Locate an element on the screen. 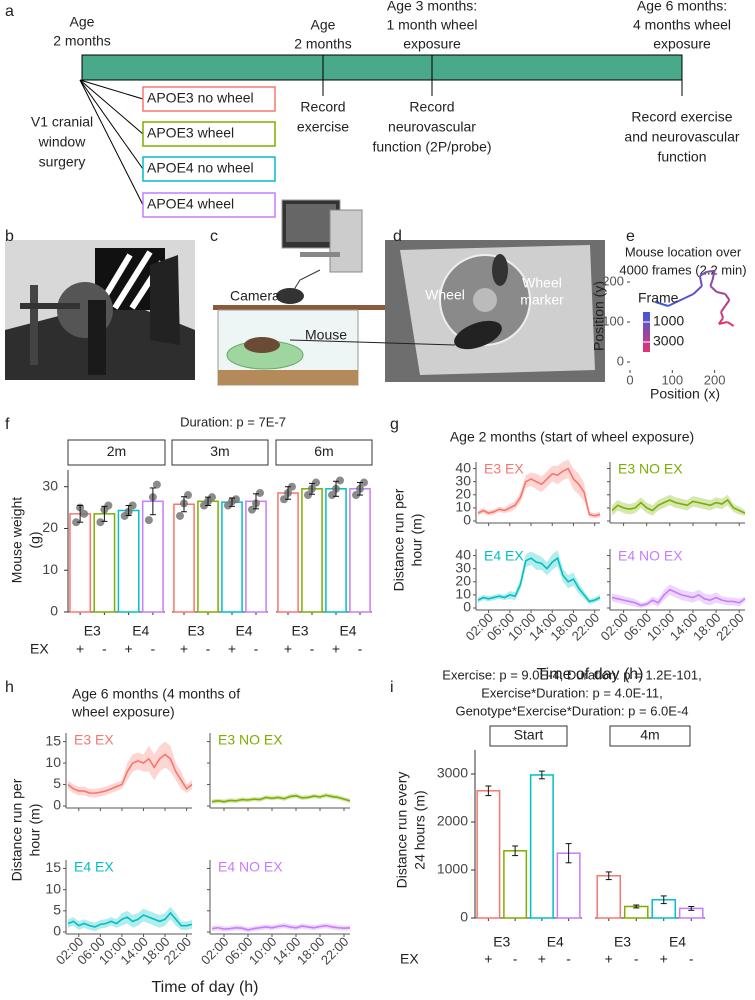 The width and height of the screenshot is (755, 1000). panel-letter: h is located at coordinates (9, 687).